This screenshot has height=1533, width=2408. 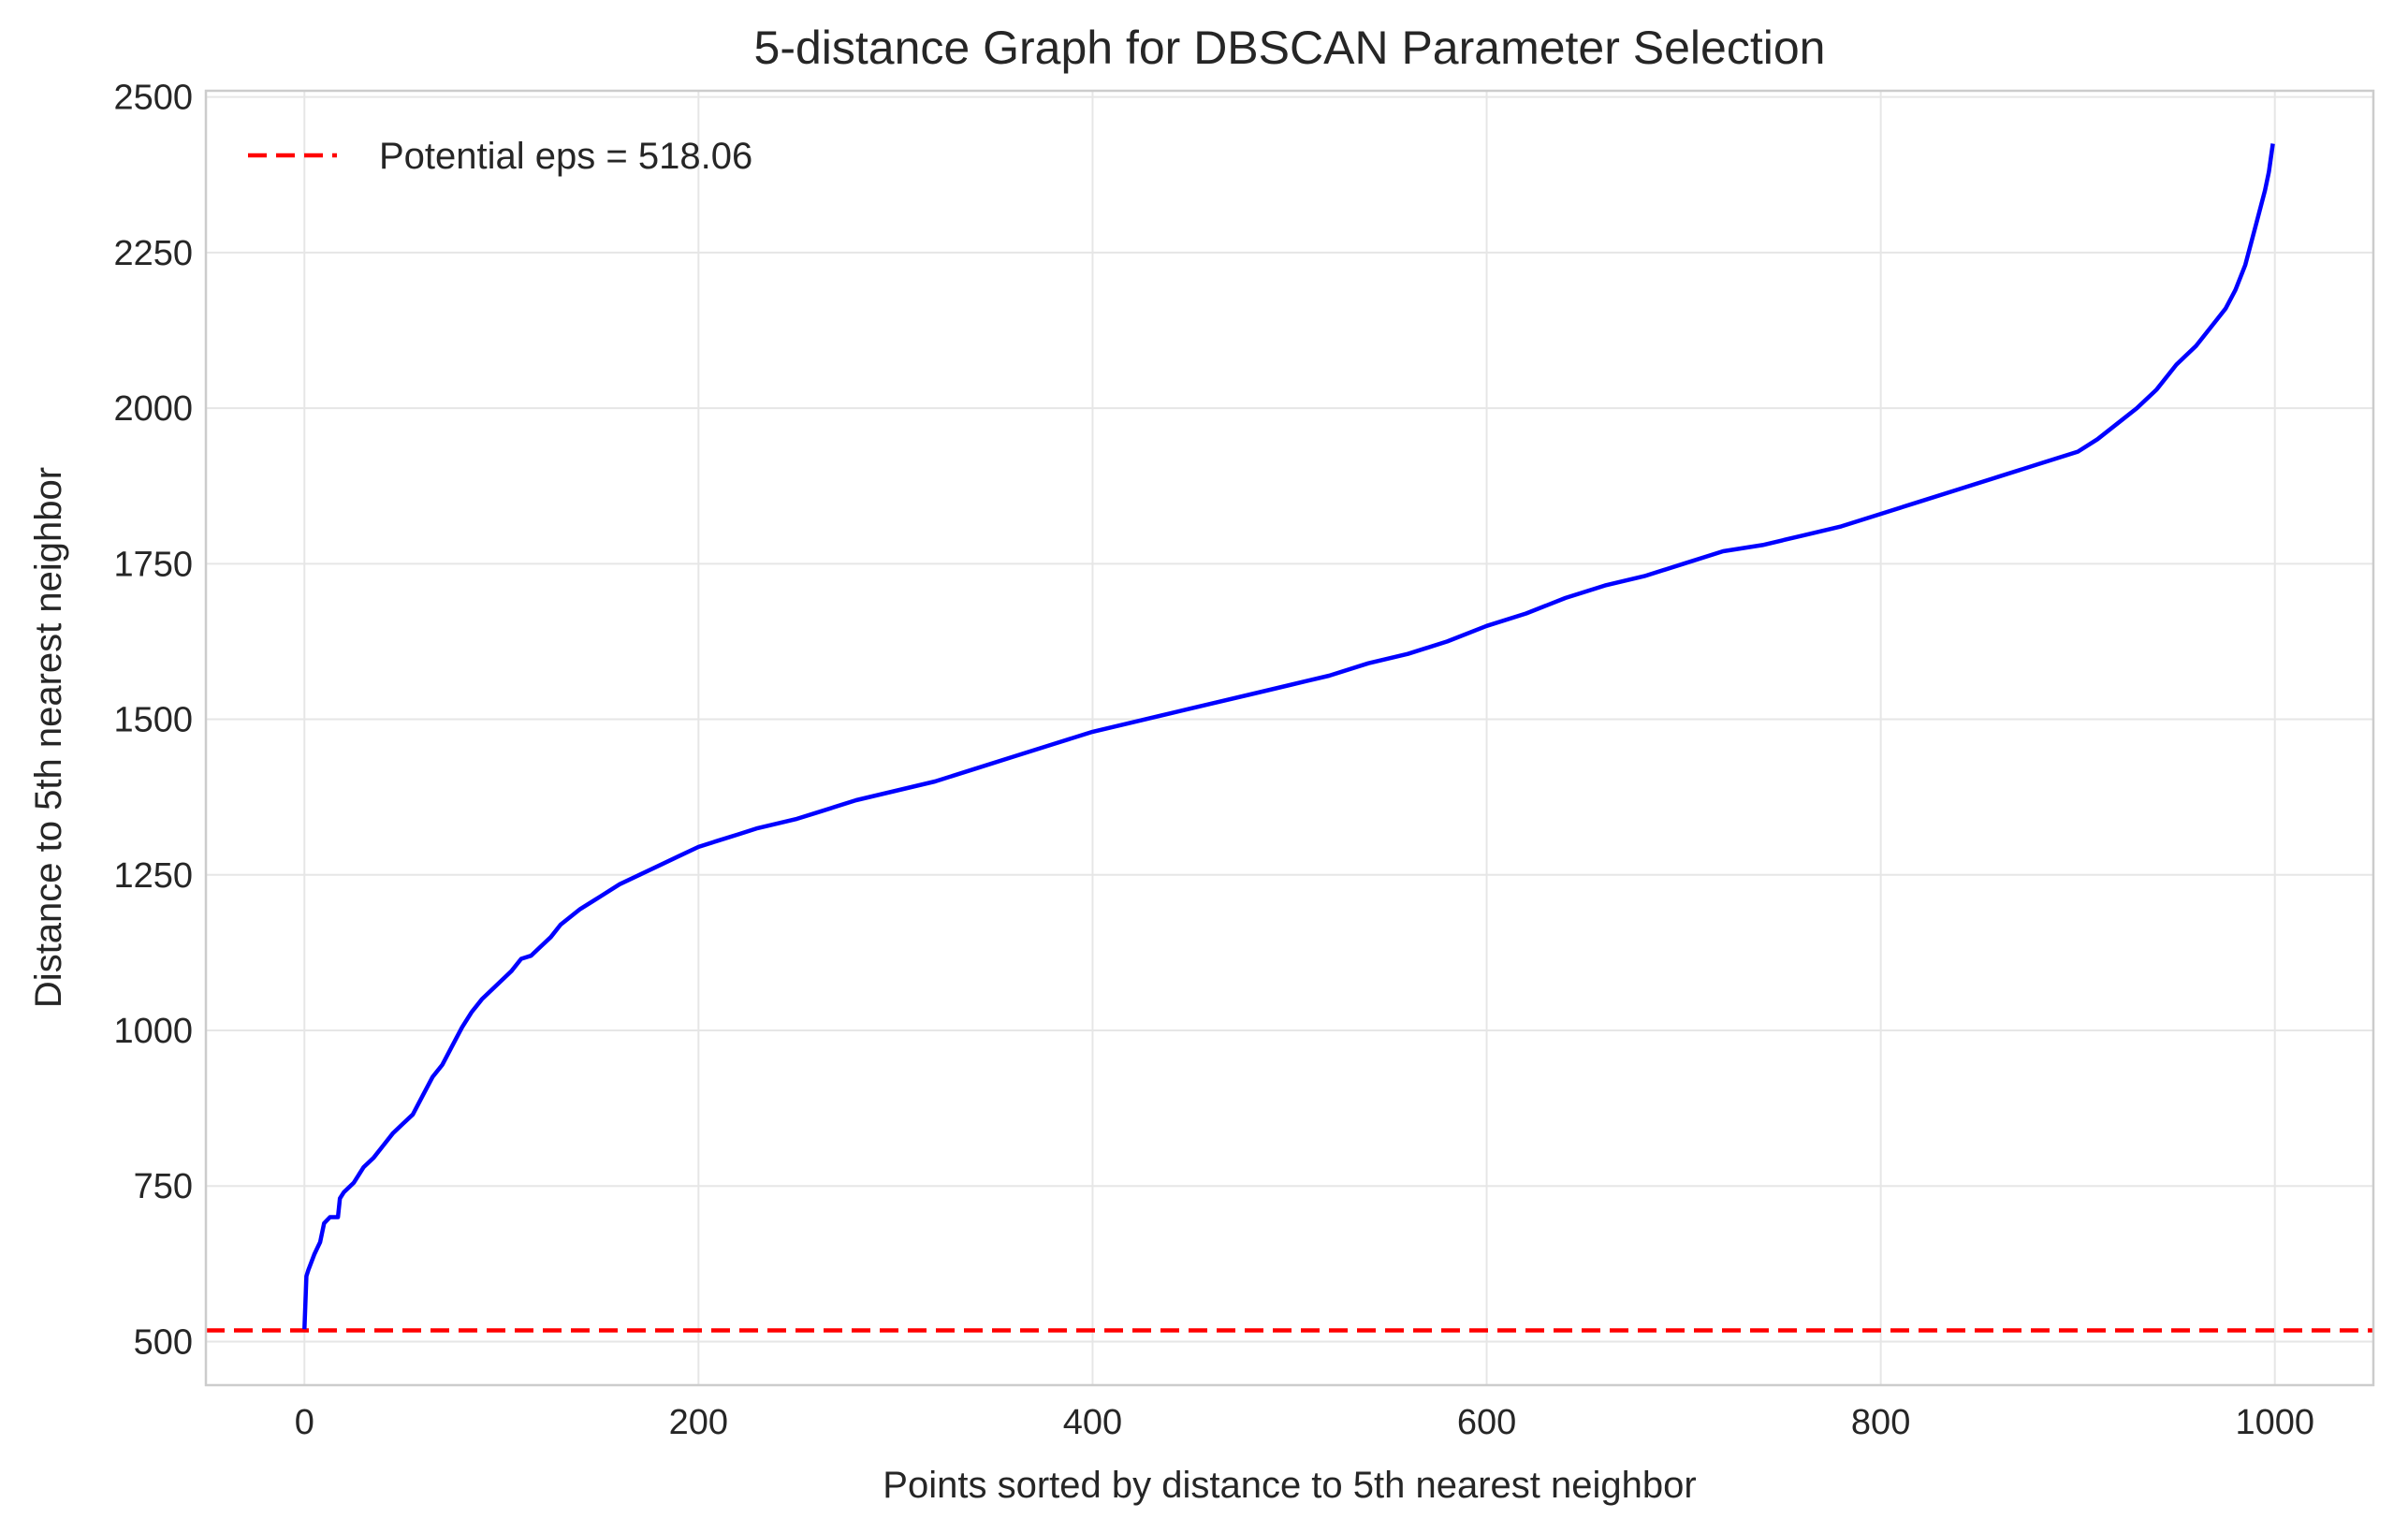 I want to click on y-tick-label: 500, so click(x=163, y=1342).